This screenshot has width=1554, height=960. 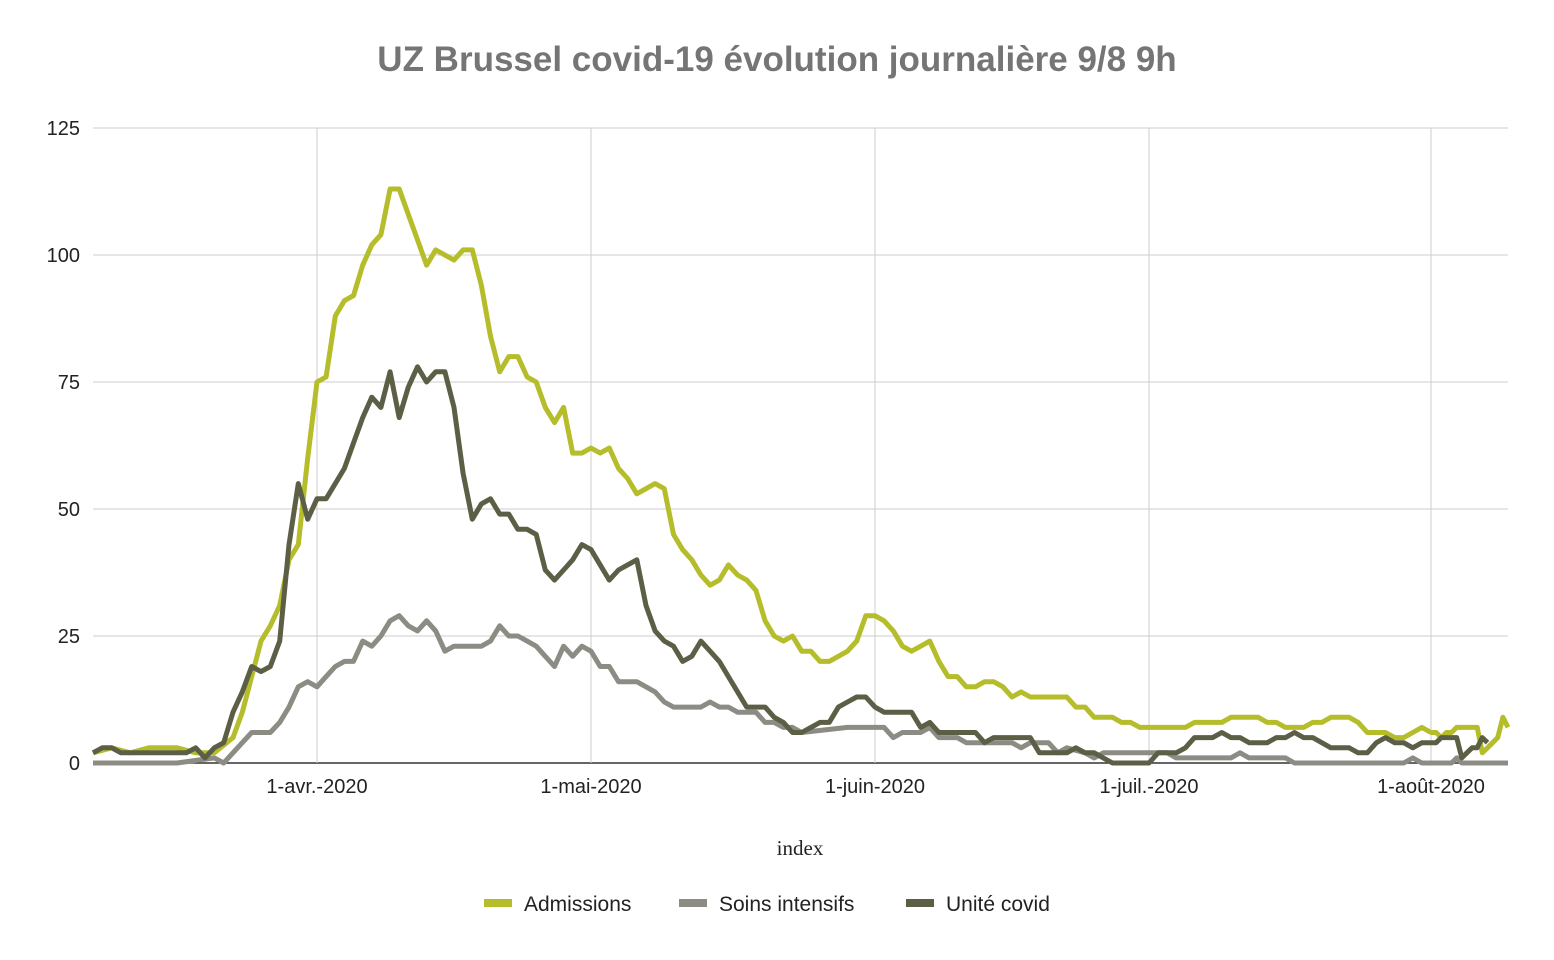 I want to click on x-tick-label: 1-août-2020, so click(x=1431, y=787).